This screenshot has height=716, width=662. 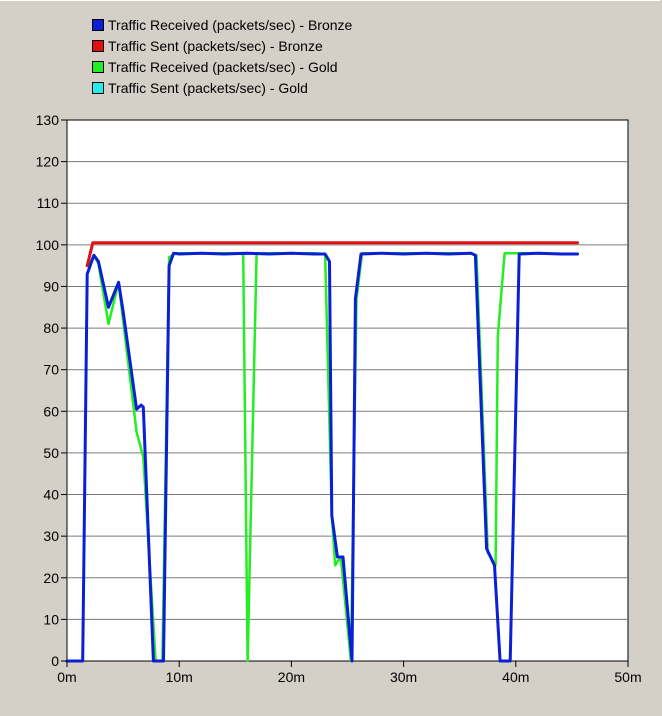 I want to click on legend-label: Traffic Received (packets/sec) - Bronze, so click(x=230, y=25).